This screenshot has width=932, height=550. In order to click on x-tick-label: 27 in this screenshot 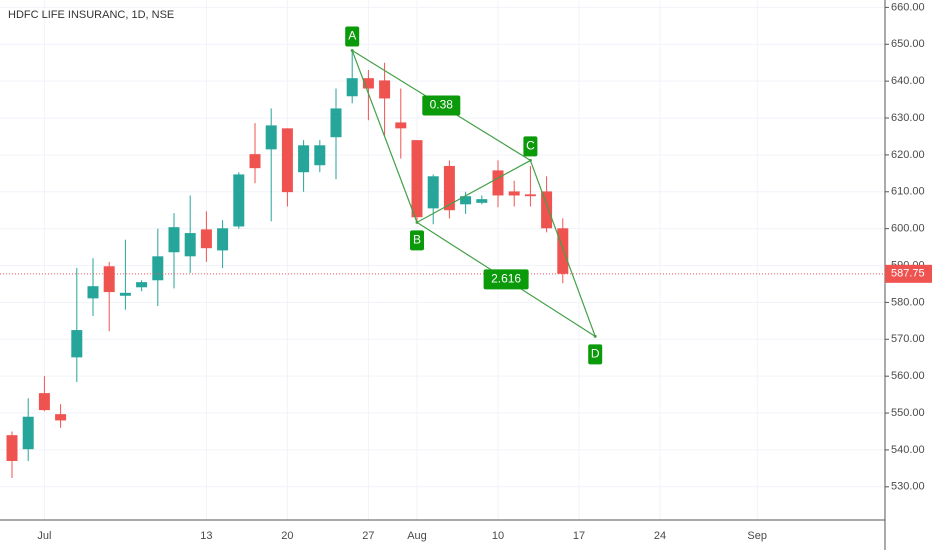, I will do `click(368, 536)`.